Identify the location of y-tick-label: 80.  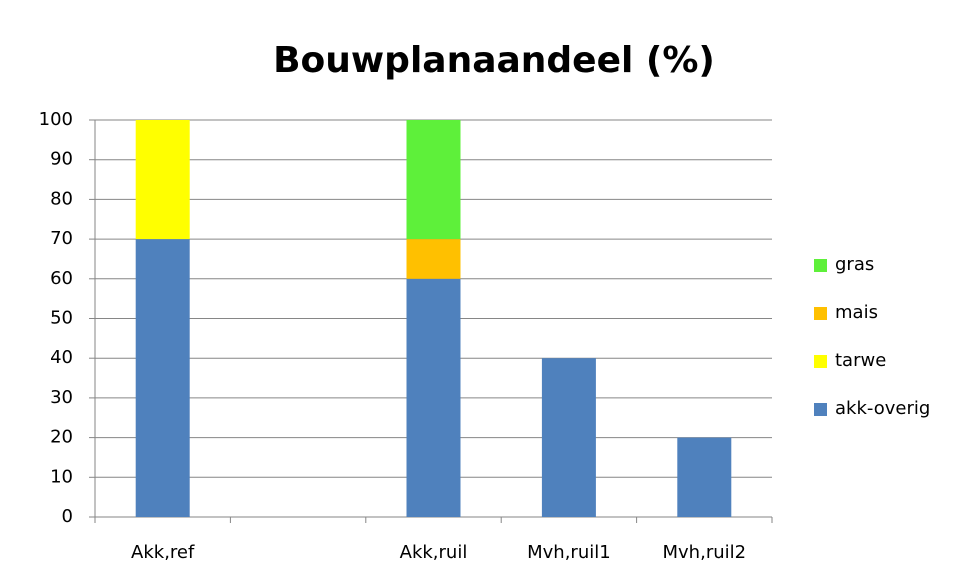
(61, 198).